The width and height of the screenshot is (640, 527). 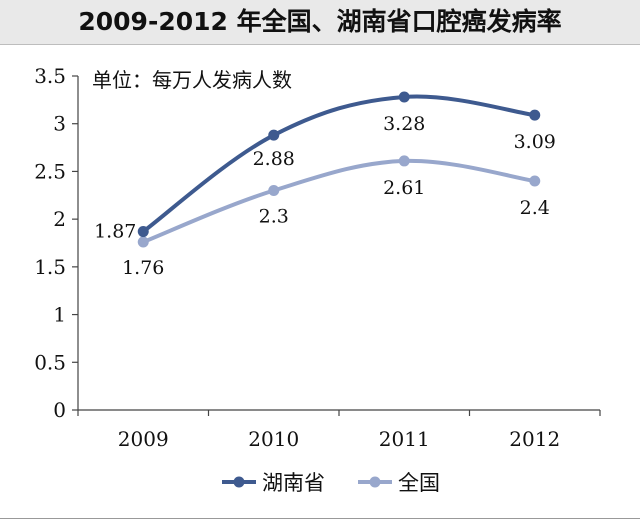 I want to click on data-label: 2.88, so click(x=274, y=159).